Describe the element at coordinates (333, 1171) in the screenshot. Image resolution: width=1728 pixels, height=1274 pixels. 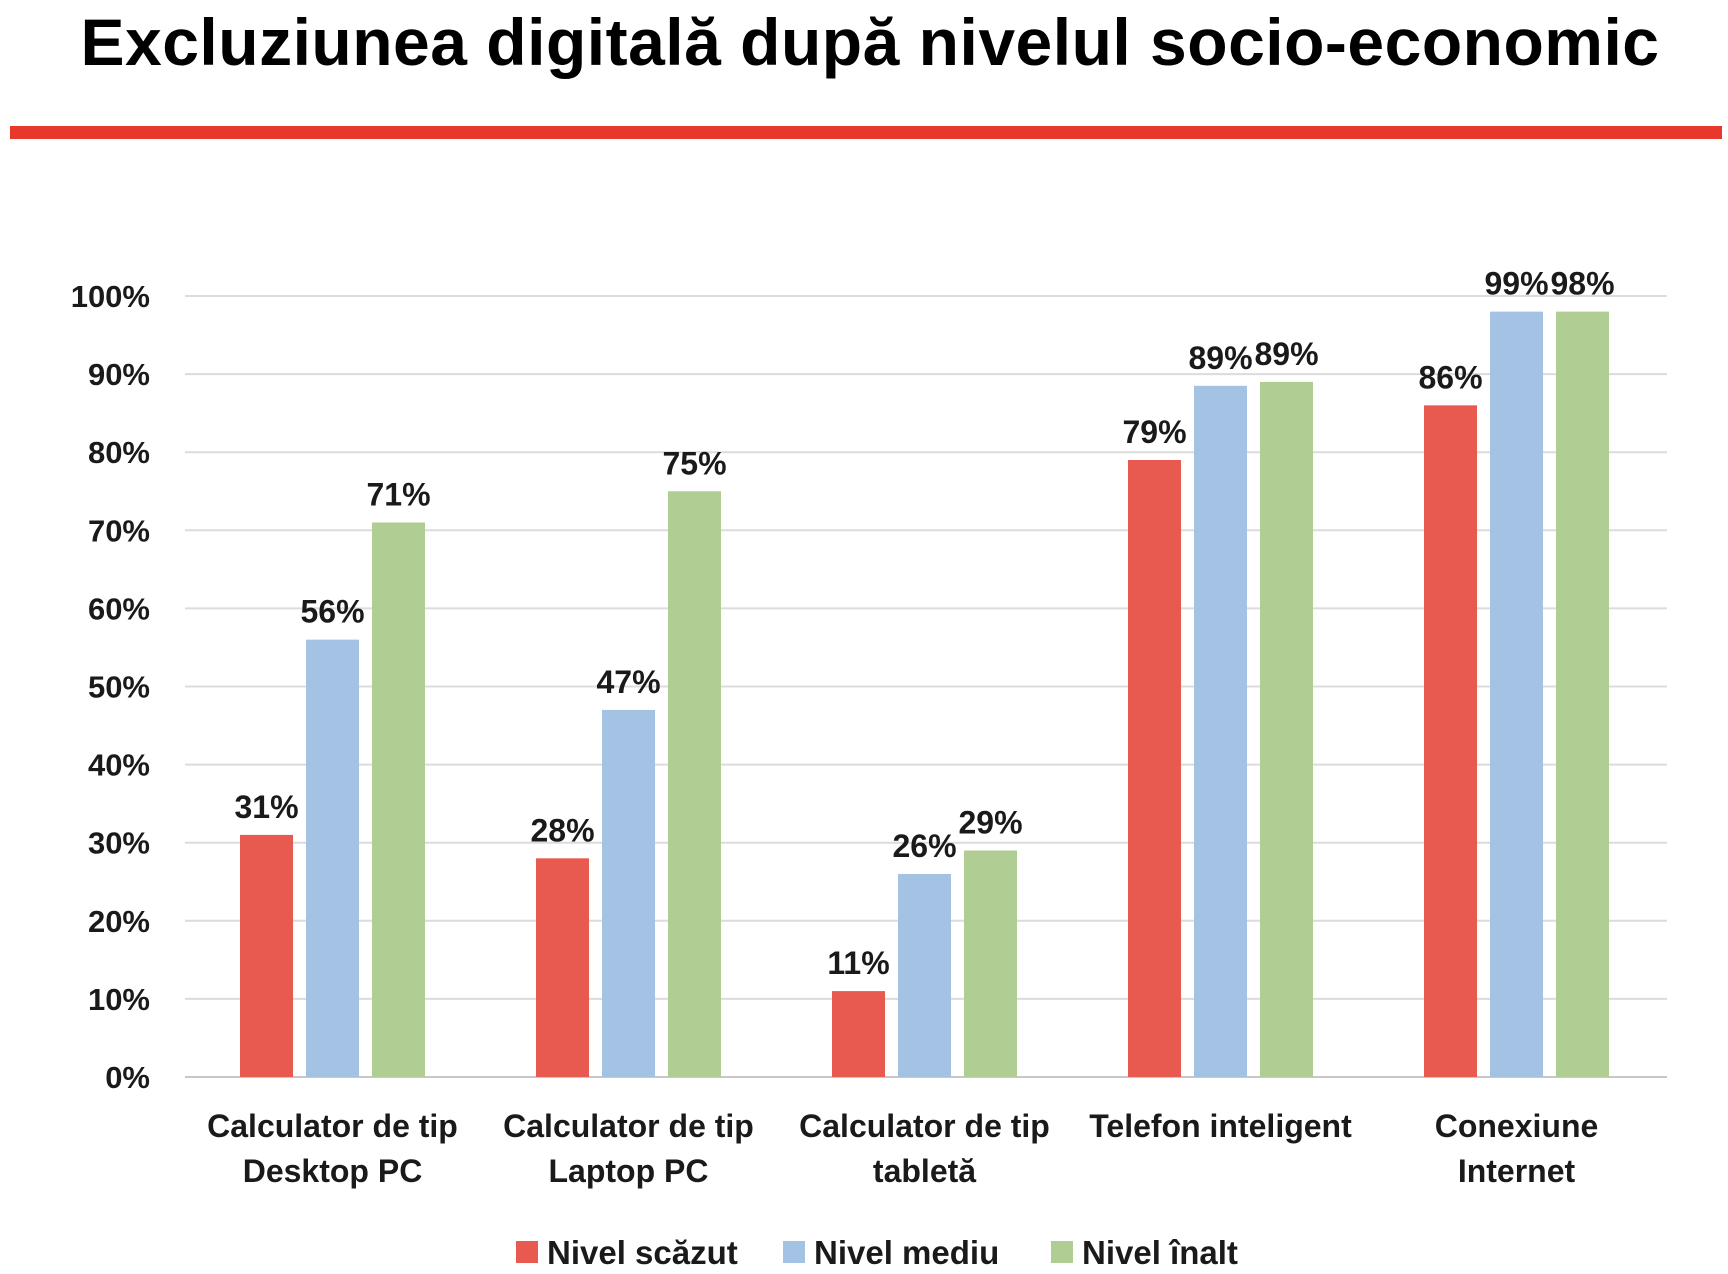
I see `category-label: Desktop PC` at that location.